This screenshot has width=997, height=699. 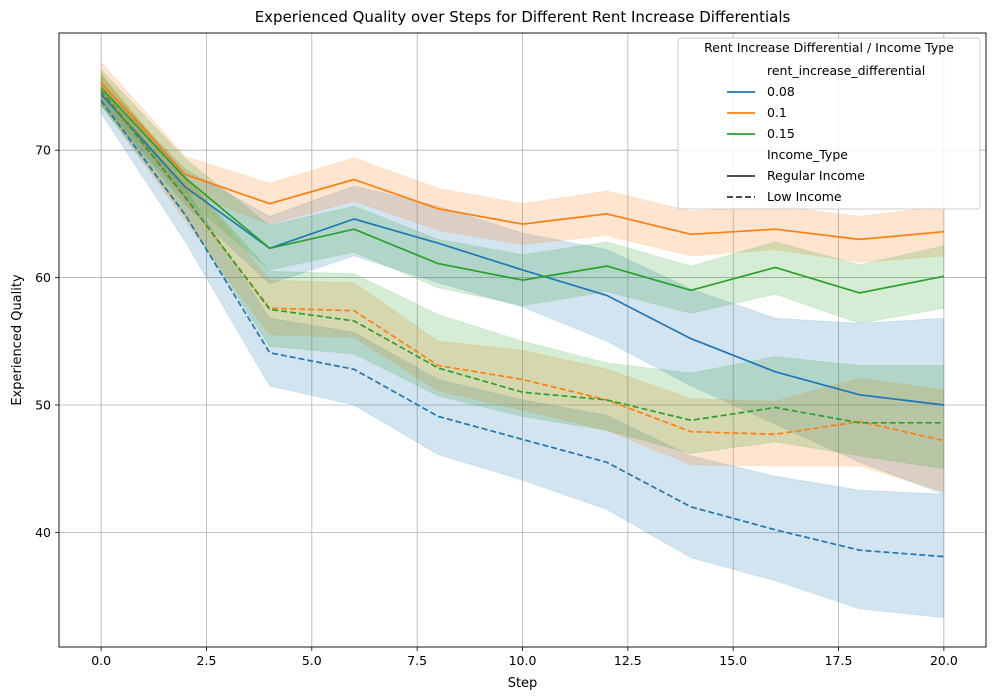 What do you see at coordinates (43, 277) in the screenshot?
I see `y-tick-label: 60` at bounding box center [43, 277].